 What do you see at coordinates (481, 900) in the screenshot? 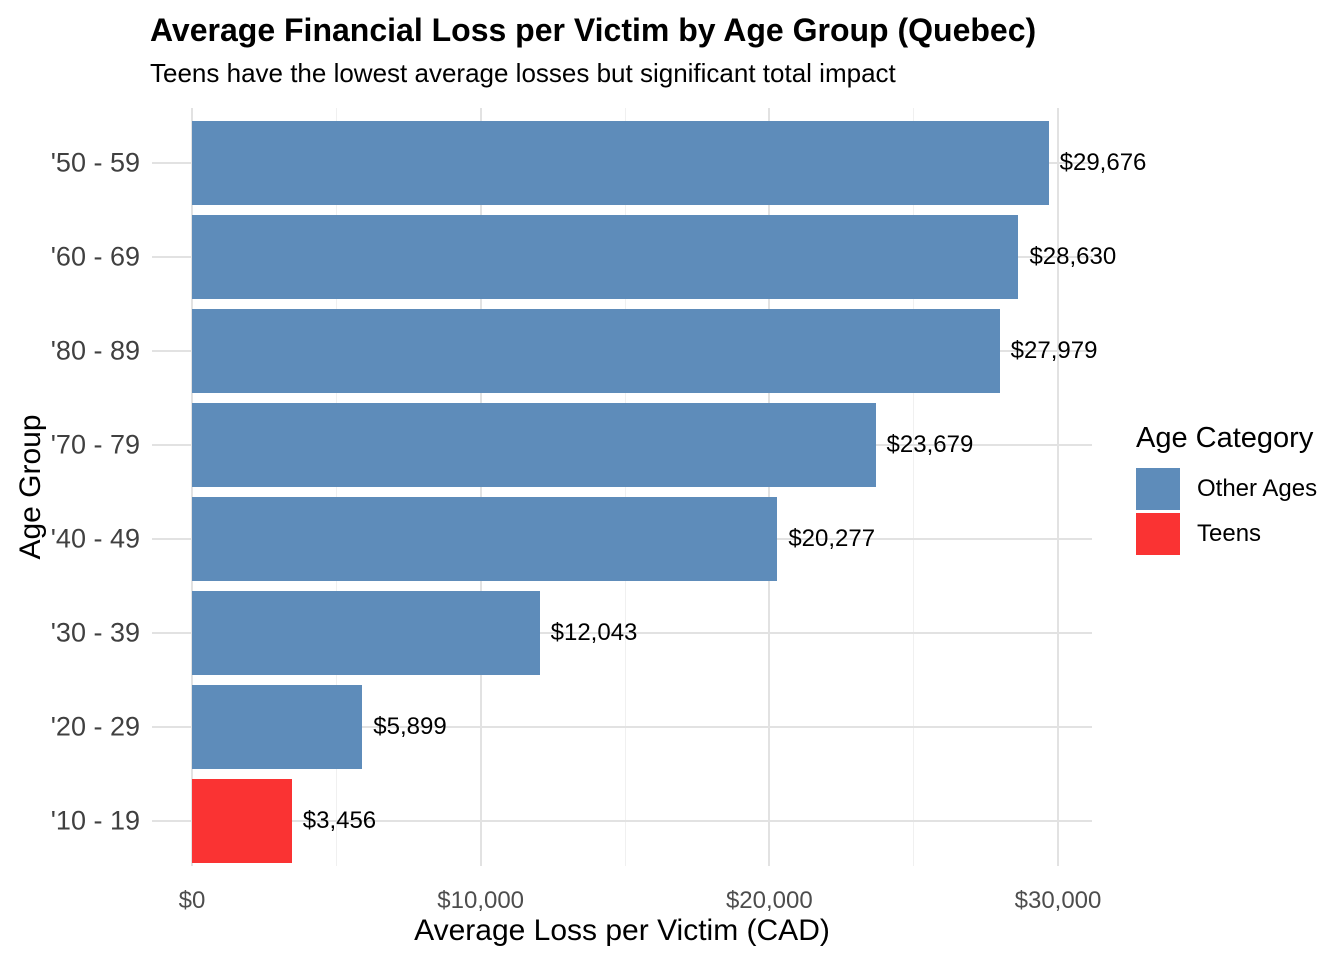
I see `x-tick-label-10-000: $10,000` at bounding box center [481, 900].